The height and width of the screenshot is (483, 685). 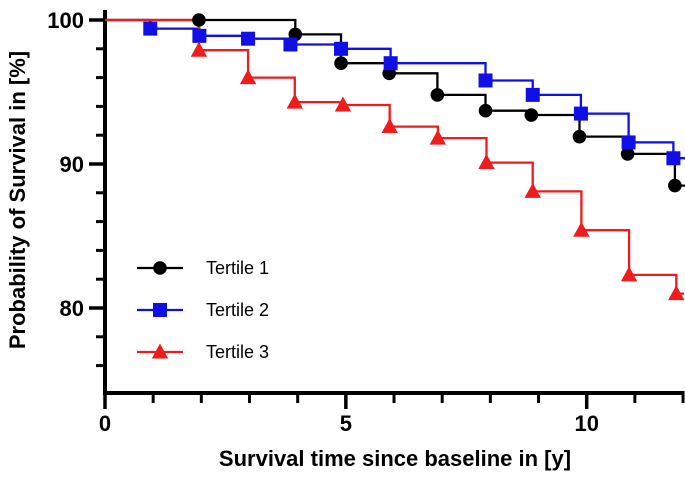 I want to click on legend: Tertile 1 Tertile 2 Tertile 3, so click(x=203, y=310).